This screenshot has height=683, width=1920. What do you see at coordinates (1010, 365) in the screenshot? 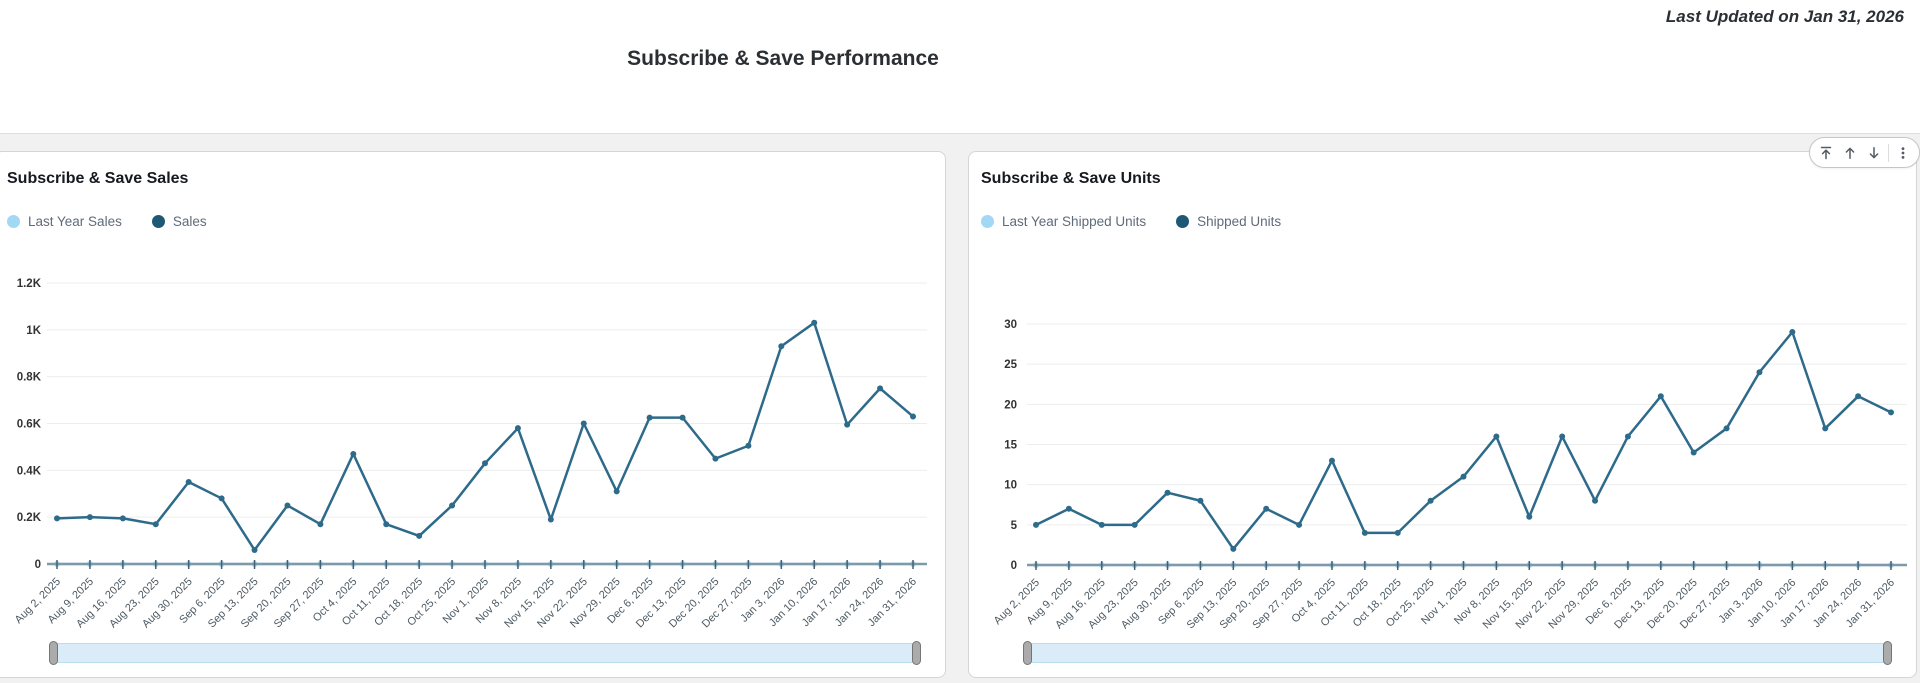
I see `svg-text: 25` at bounding box center [1010, 365].